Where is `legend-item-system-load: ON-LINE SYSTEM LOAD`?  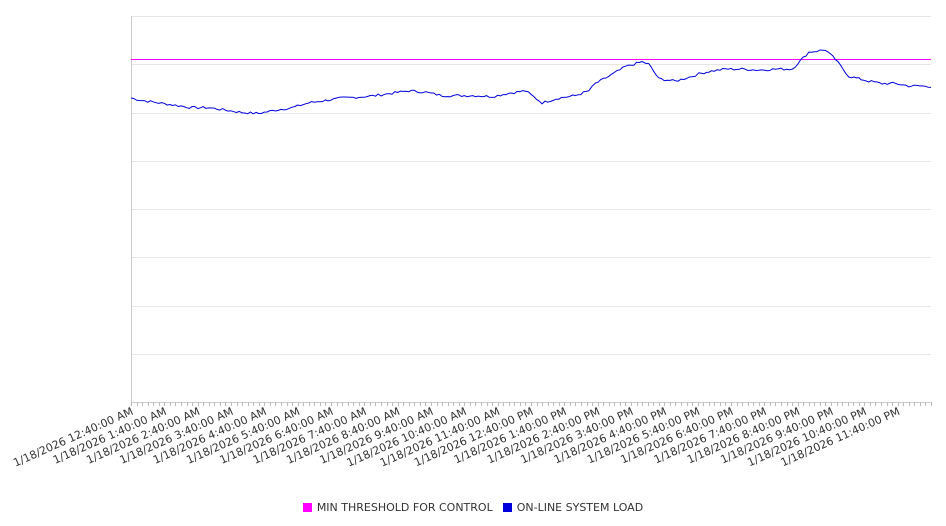 legend-item-system-load: ON-LINE SYSTEM LOAD is located at coordinates (573, 507).